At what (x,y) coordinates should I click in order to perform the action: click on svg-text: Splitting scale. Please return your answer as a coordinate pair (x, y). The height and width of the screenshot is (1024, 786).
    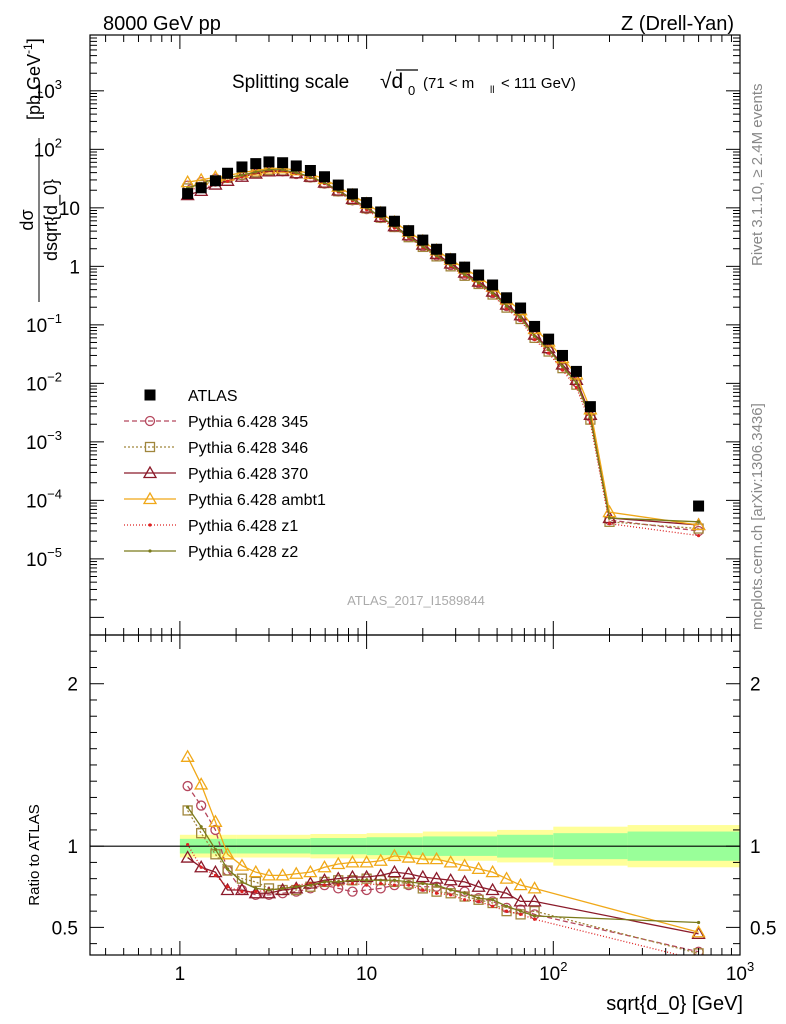
    Looking at the image, I should click on (290, 82).